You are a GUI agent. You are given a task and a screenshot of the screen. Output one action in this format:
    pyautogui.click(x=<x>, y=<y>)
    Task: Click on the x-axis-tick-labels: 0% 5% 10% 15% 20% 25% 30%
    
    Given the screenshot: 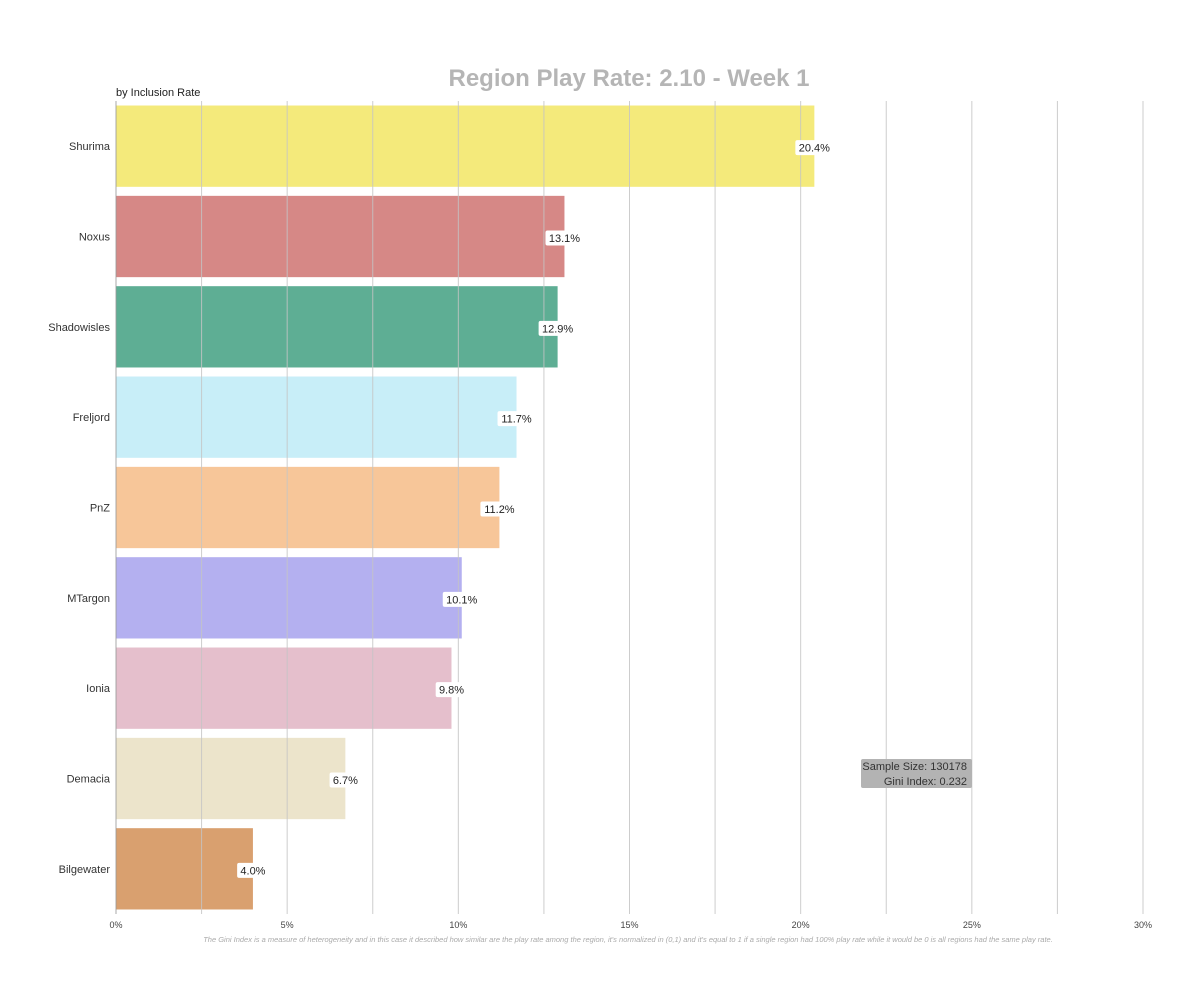 What is the action you would take?
    pyautogui.click(x=630, y=925)
    